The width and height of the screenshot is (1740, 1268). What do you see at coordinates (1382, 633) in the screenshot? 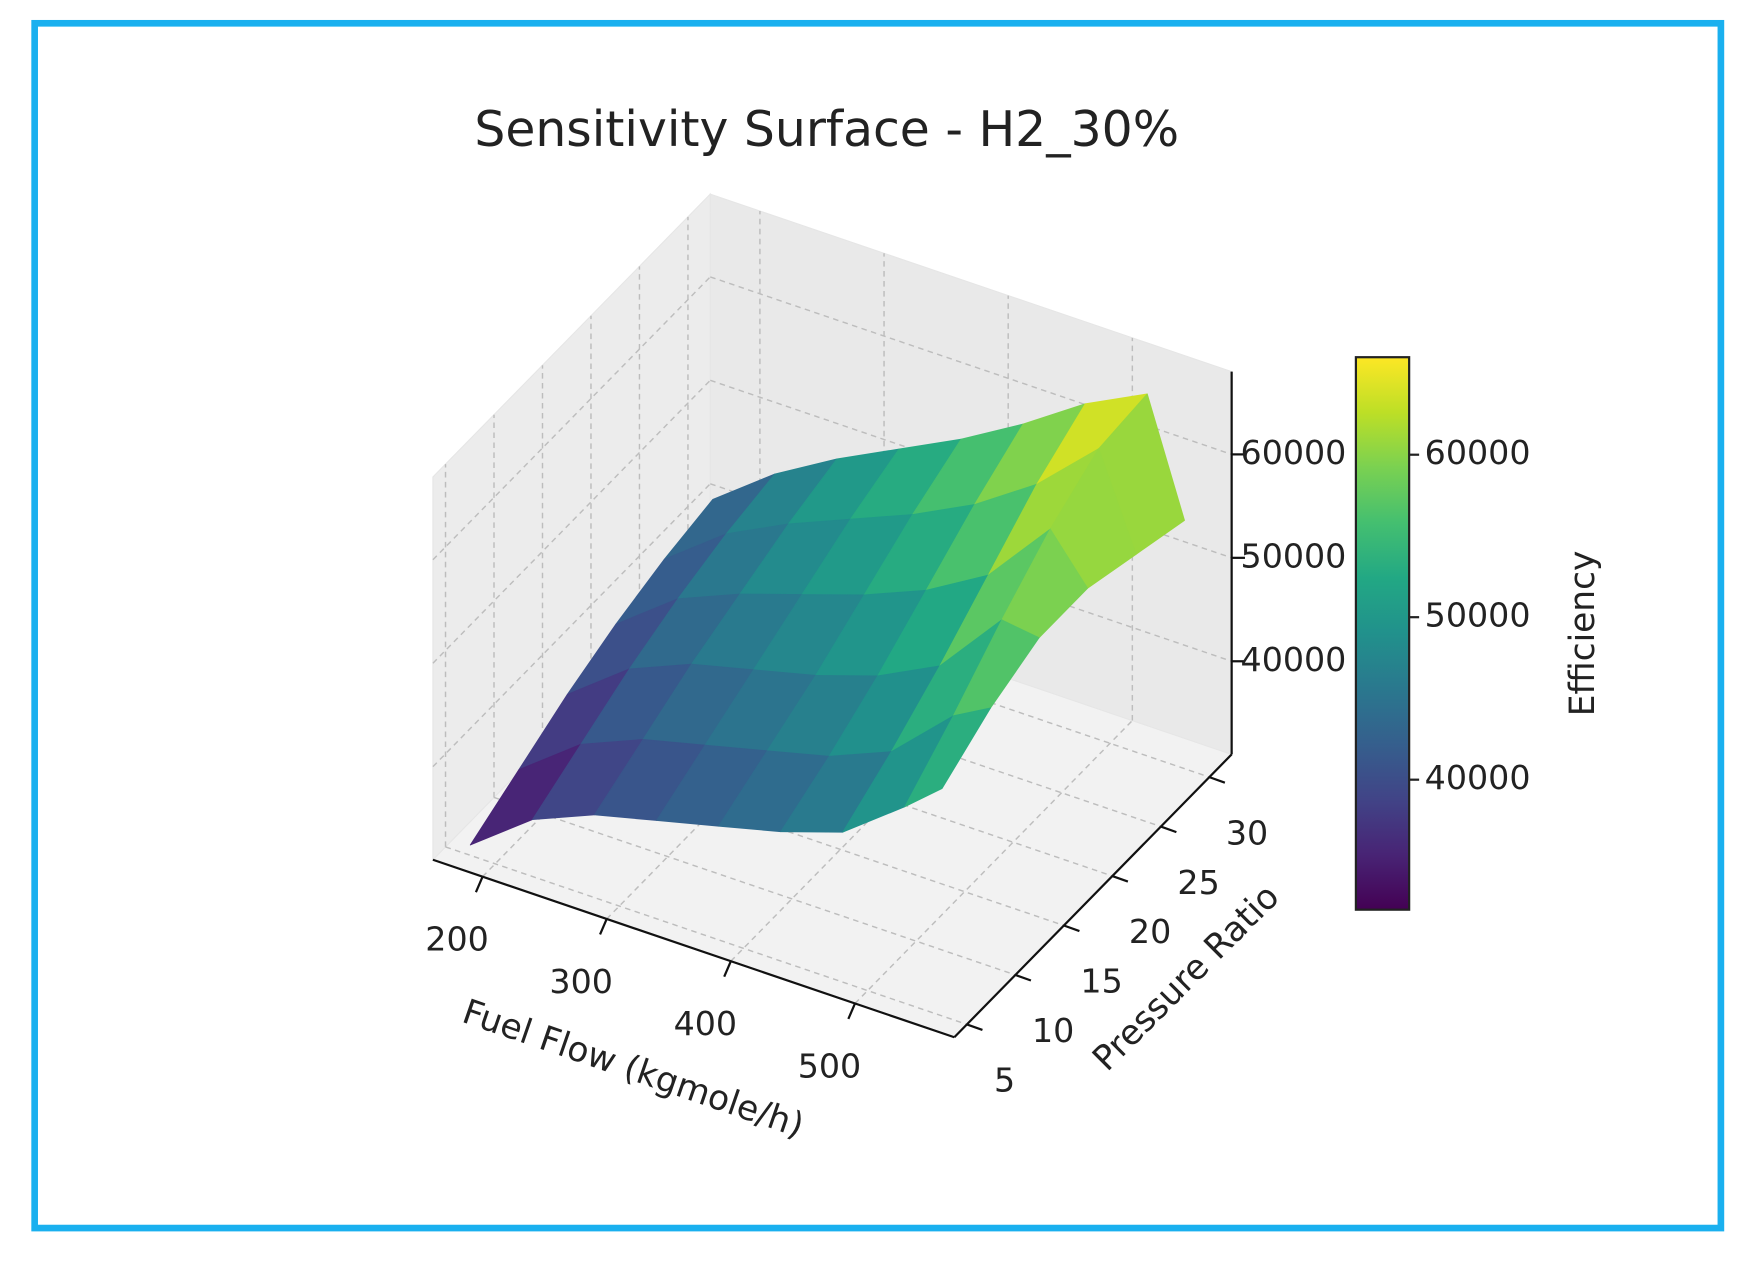
I see `colorbar` at bounding box center [1382, 633].